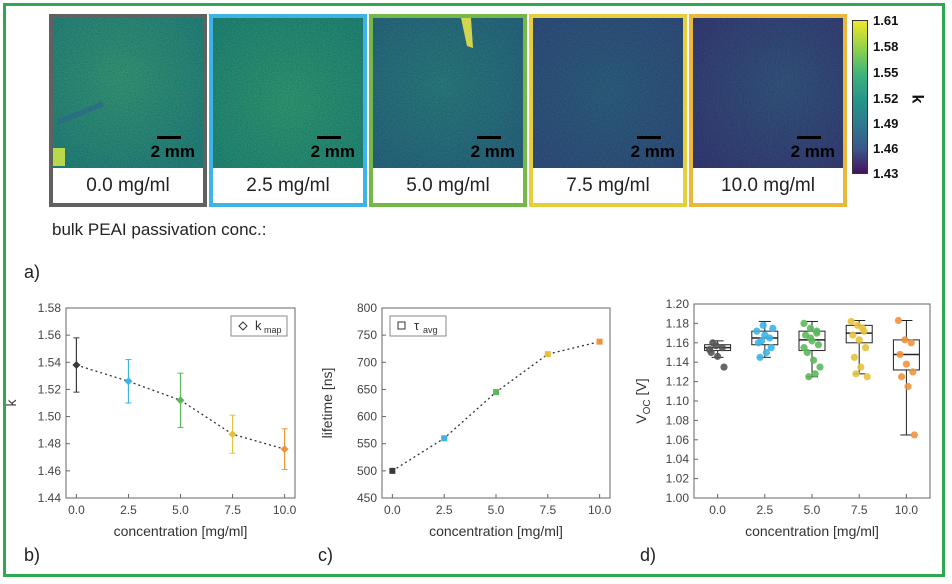 This screenshot has height=584, width=952. I want to click on y-tick-label: 1.20, so click(678, 304).